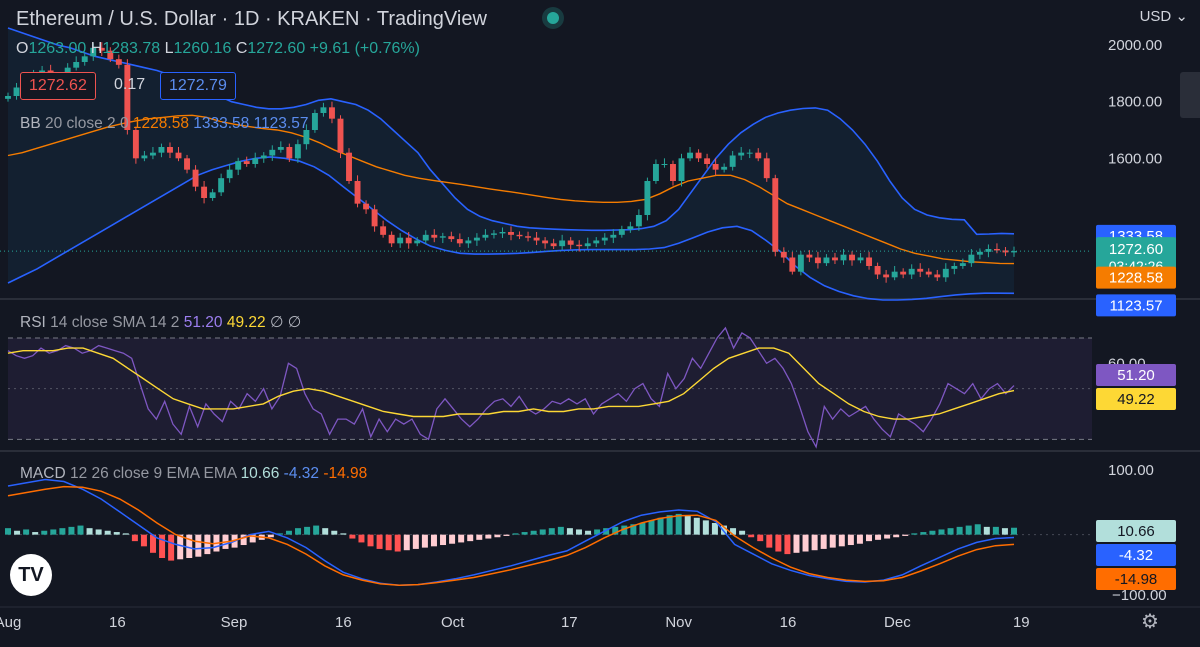  I want to click on bb-lower-tag, so click(1136, 305).